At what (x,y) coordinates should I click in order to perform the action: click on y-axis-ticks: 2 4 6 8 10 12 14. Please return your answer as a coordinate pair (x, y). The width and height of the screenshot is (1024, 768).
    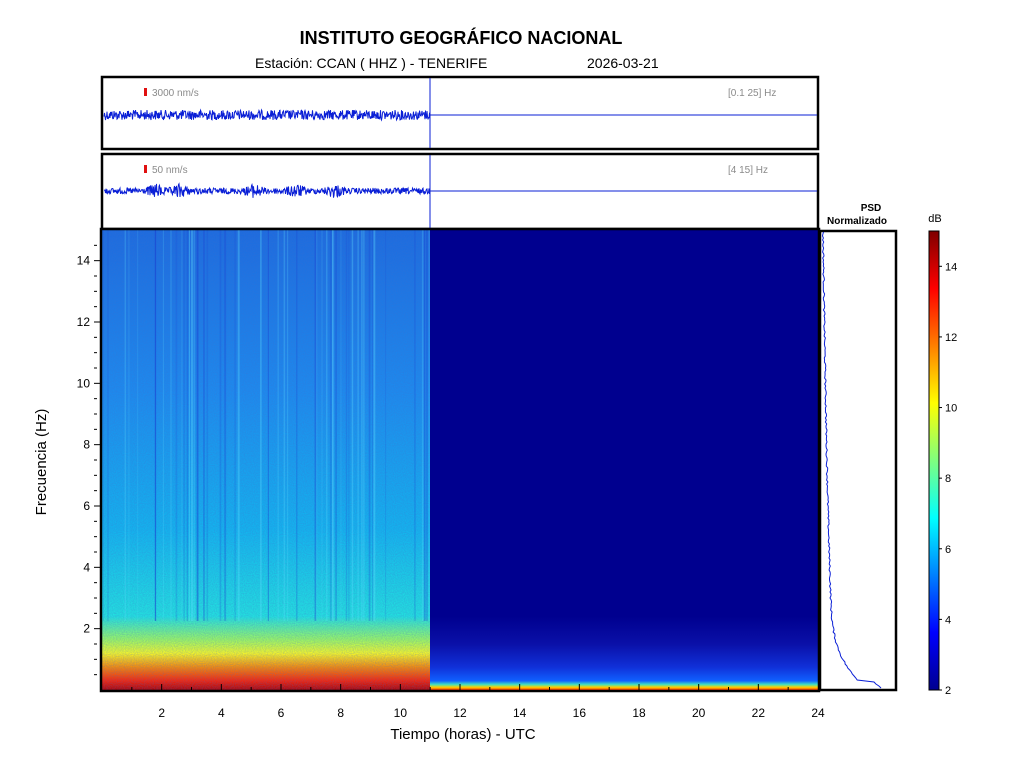
    Looking at the image, I should click on (88, 460).